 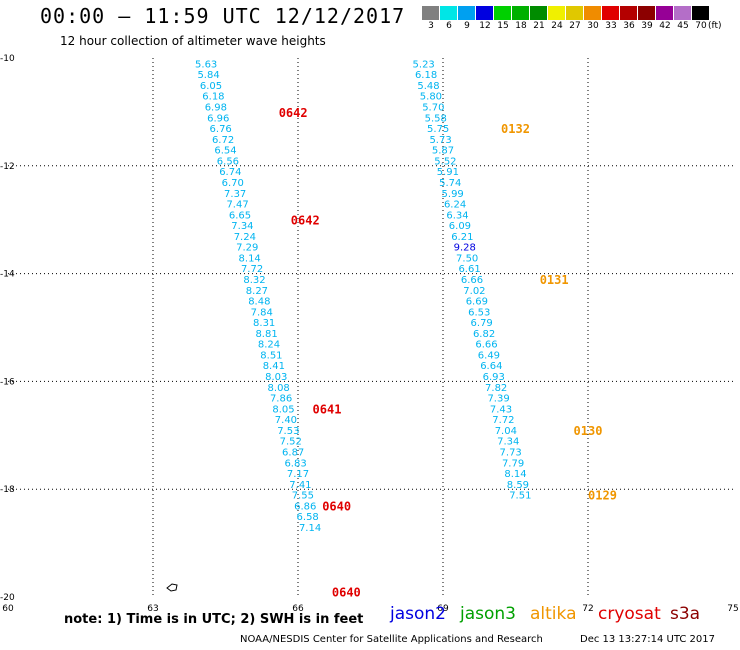 What do you see at coordinates (482, 323) in the screenshot?
I see `swh-value: 6.79` at bounding box center [482, 323].